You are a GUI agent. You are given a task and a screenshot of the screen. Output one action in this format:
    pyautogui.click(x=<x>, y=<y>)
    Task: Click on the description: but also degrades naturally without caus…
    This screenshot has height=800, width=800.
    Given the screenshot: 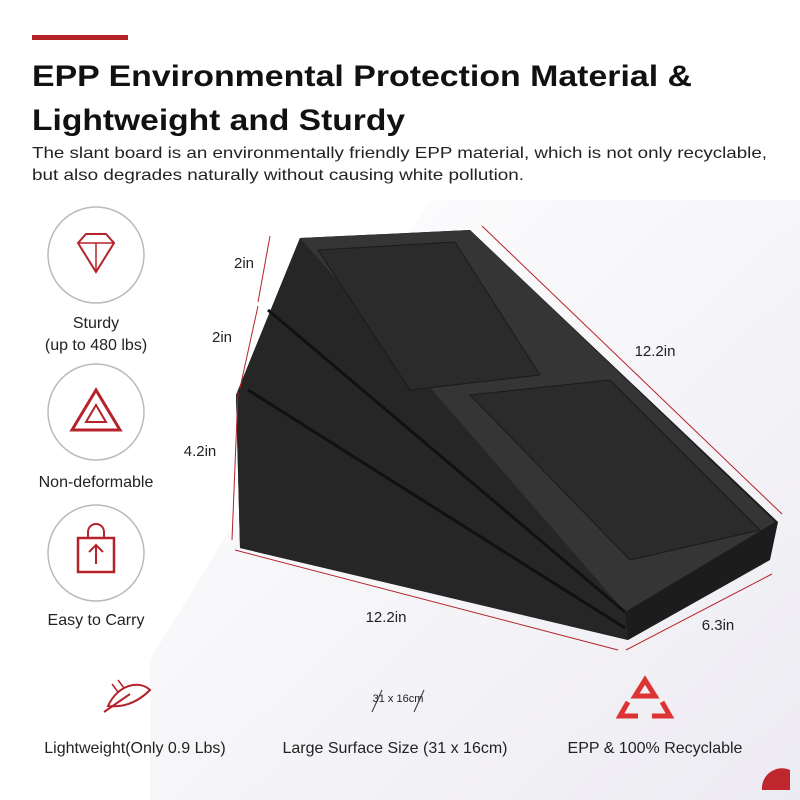 What is the action you would take?
    pyautogui.click(x=278, y=175)
    